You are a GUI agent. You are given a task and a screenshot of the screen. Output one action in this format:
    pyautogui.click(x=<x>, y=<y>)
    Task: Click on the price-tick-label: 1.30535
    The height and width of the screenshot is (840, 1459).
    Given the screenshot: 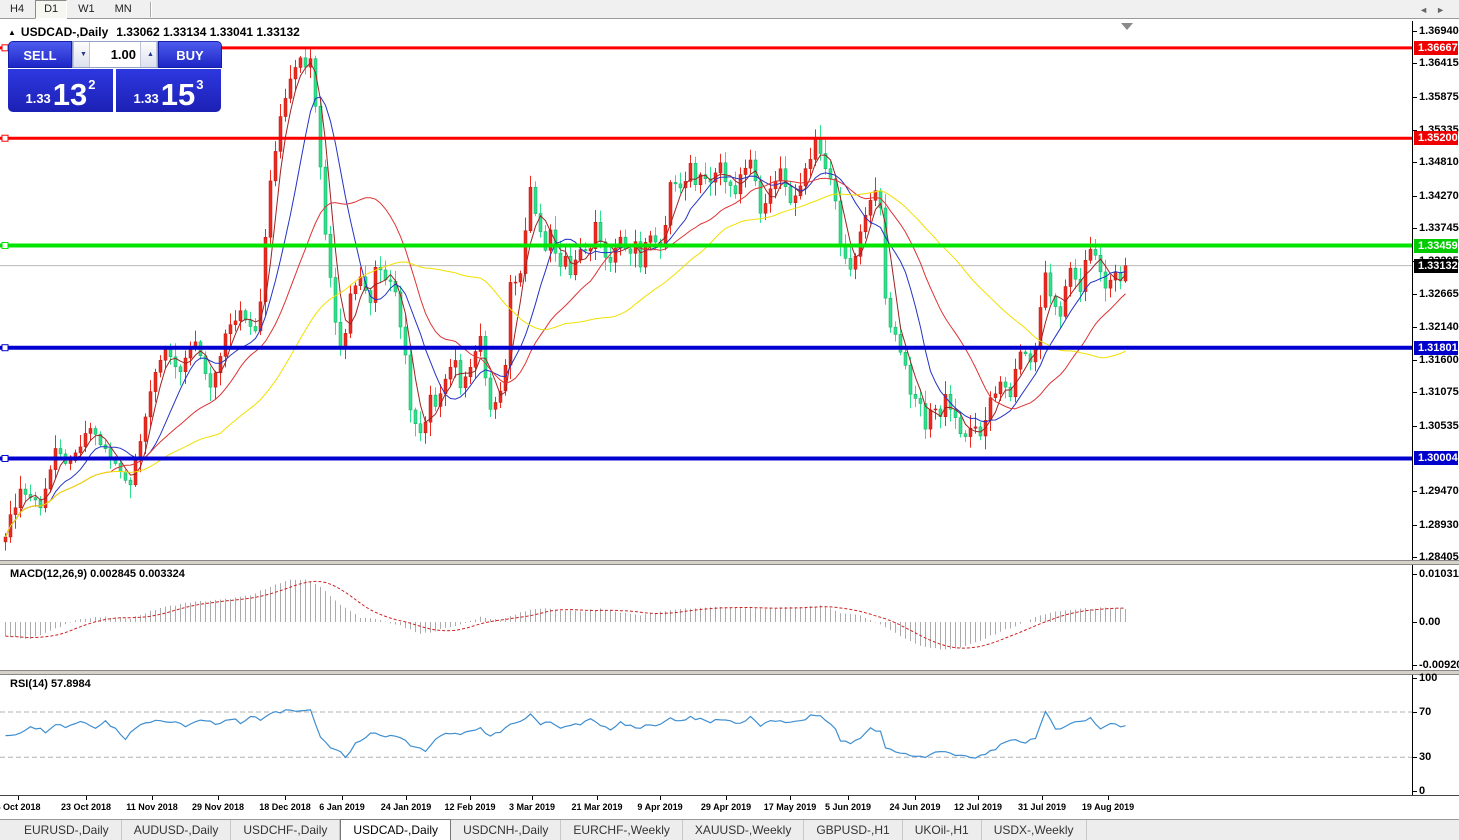 What is the action you would take?
    pyautogui.click(x=1439, y=425)
    